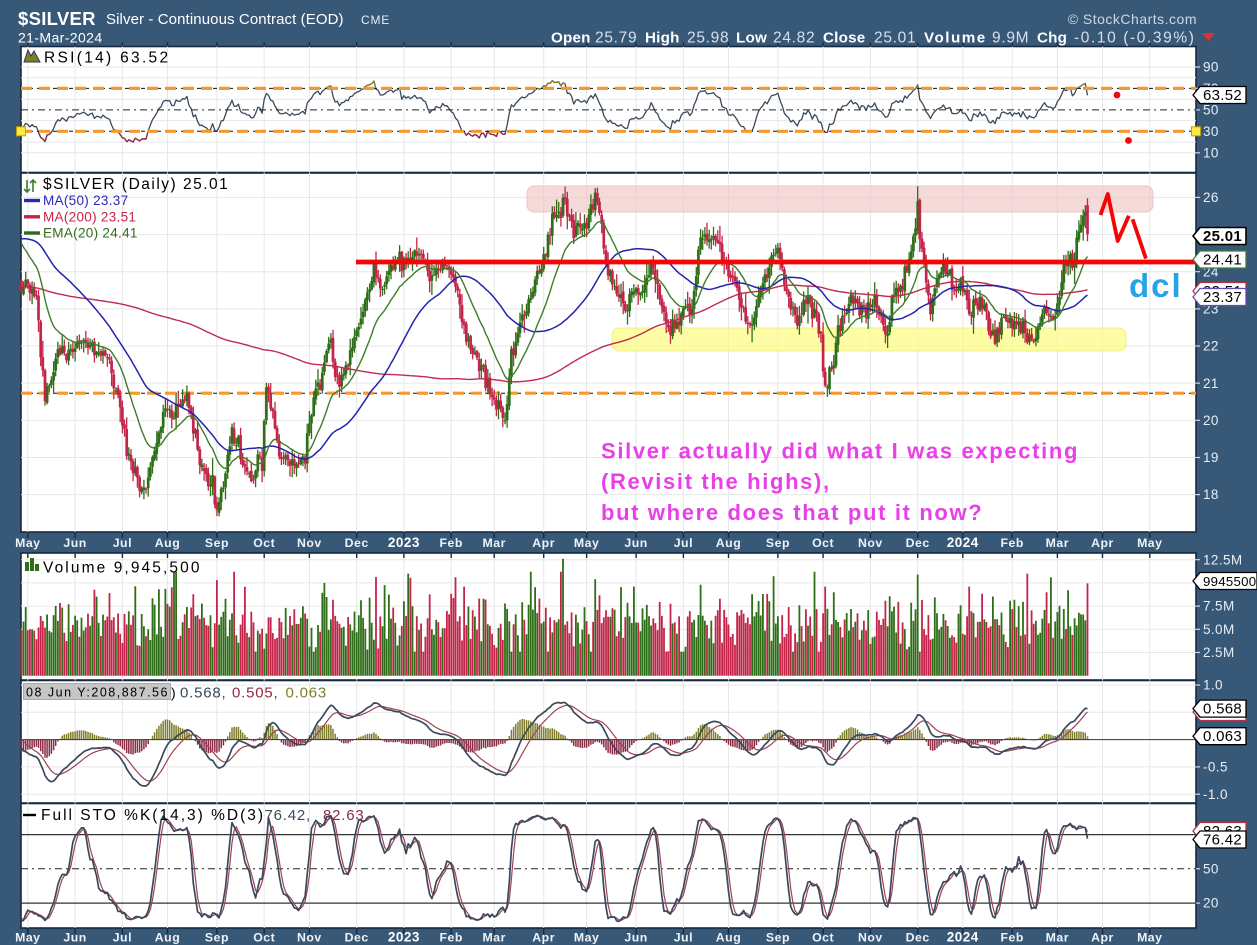 This screenshot has height=945, width=1257. What do you see at coordinates (122, 568) in the screenshot?
I see `svg-text: Volume 9,945,500` at bounding box center [122, 568].